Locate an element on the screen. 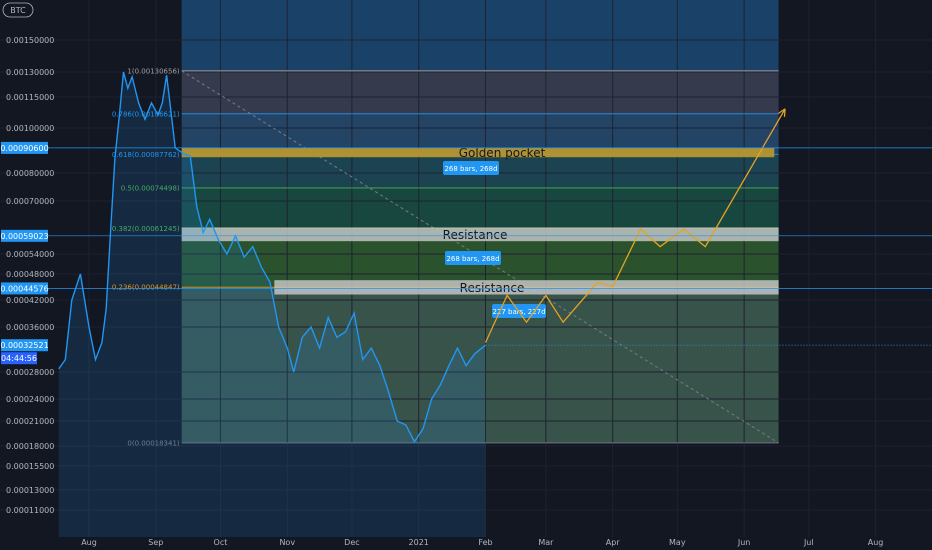  fib-band-0.5 is located at coordinates (480, 208).